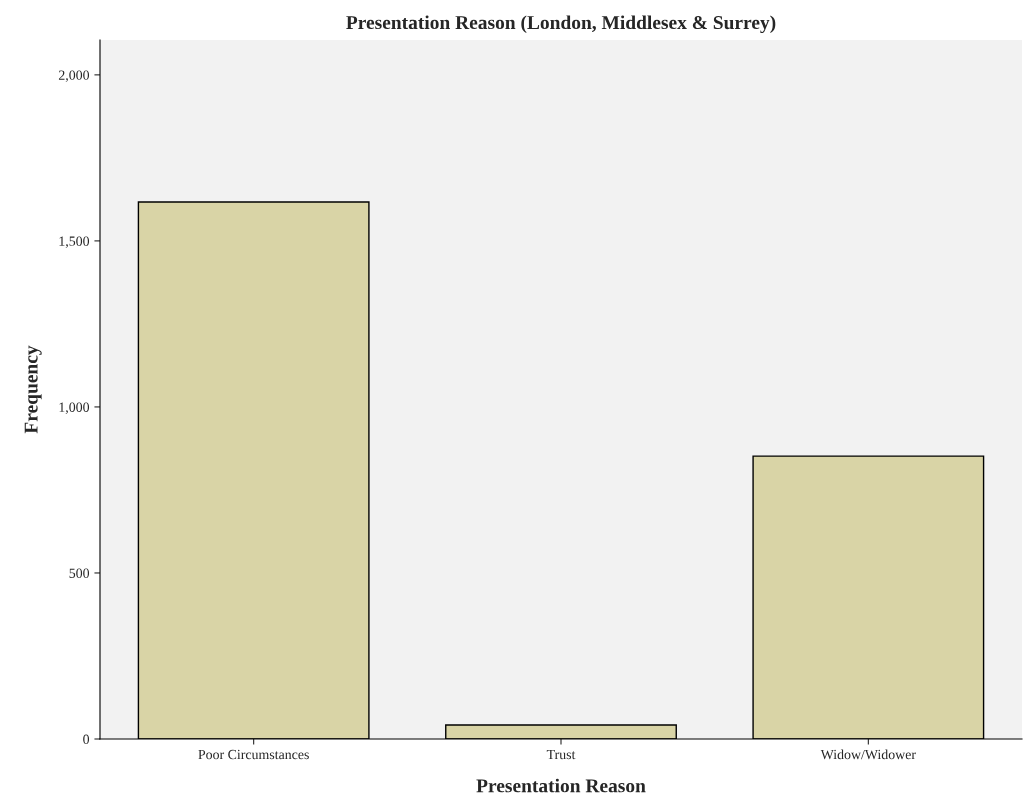  Describe the element at coordinates (79, 573) in the screenshot. I see `y-tick-label: 500` at that location.